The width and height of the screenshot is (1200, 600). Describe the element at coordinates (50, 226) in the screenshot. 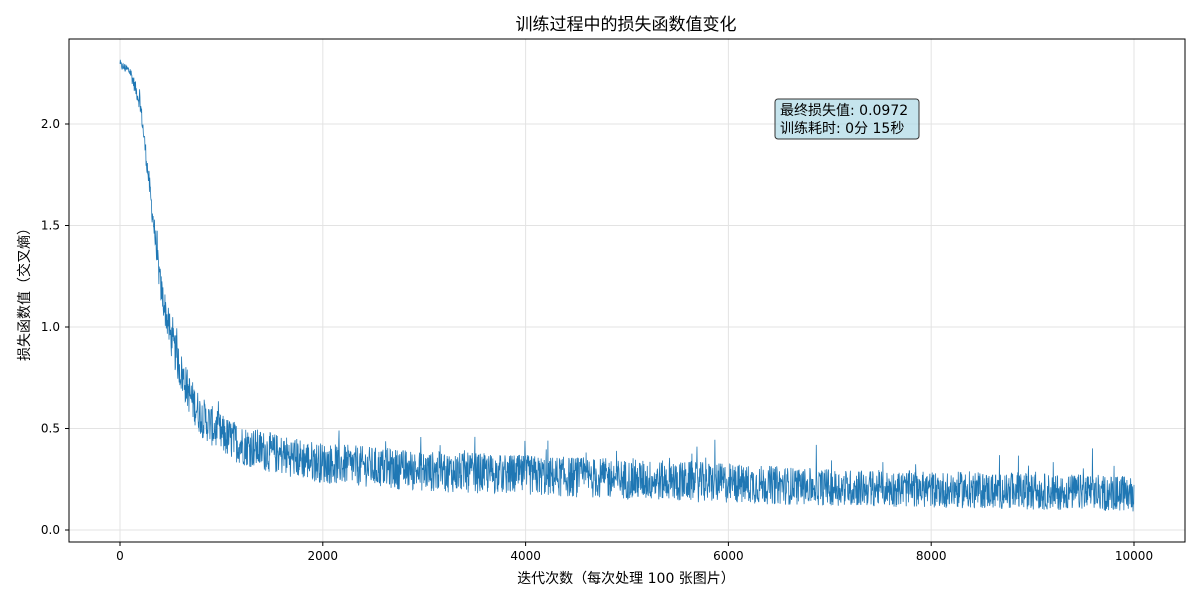

I see `y-tick-label: 1.5` at that location.